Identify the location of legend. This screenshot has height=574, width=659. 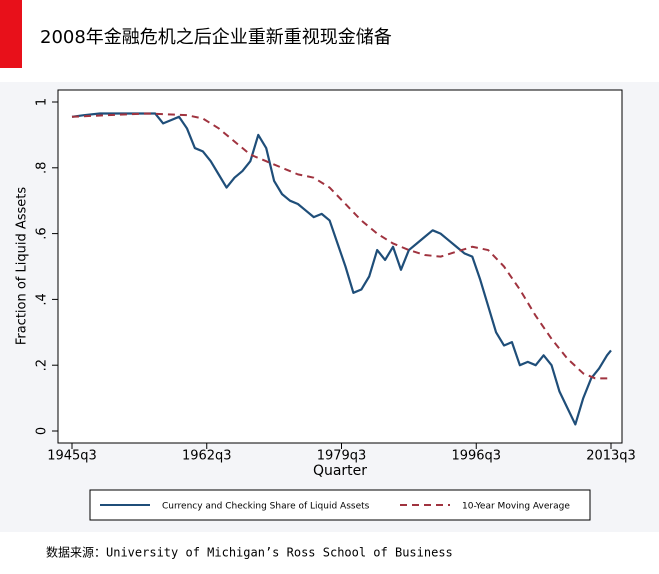
(340, 505).